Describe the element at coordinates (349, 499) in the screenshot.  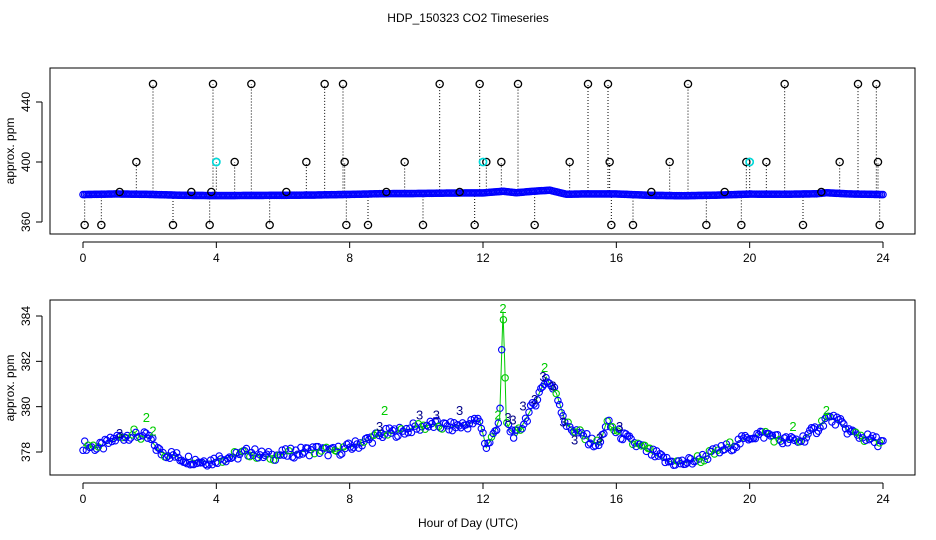
I see `x-tick-label: 8` at that location.